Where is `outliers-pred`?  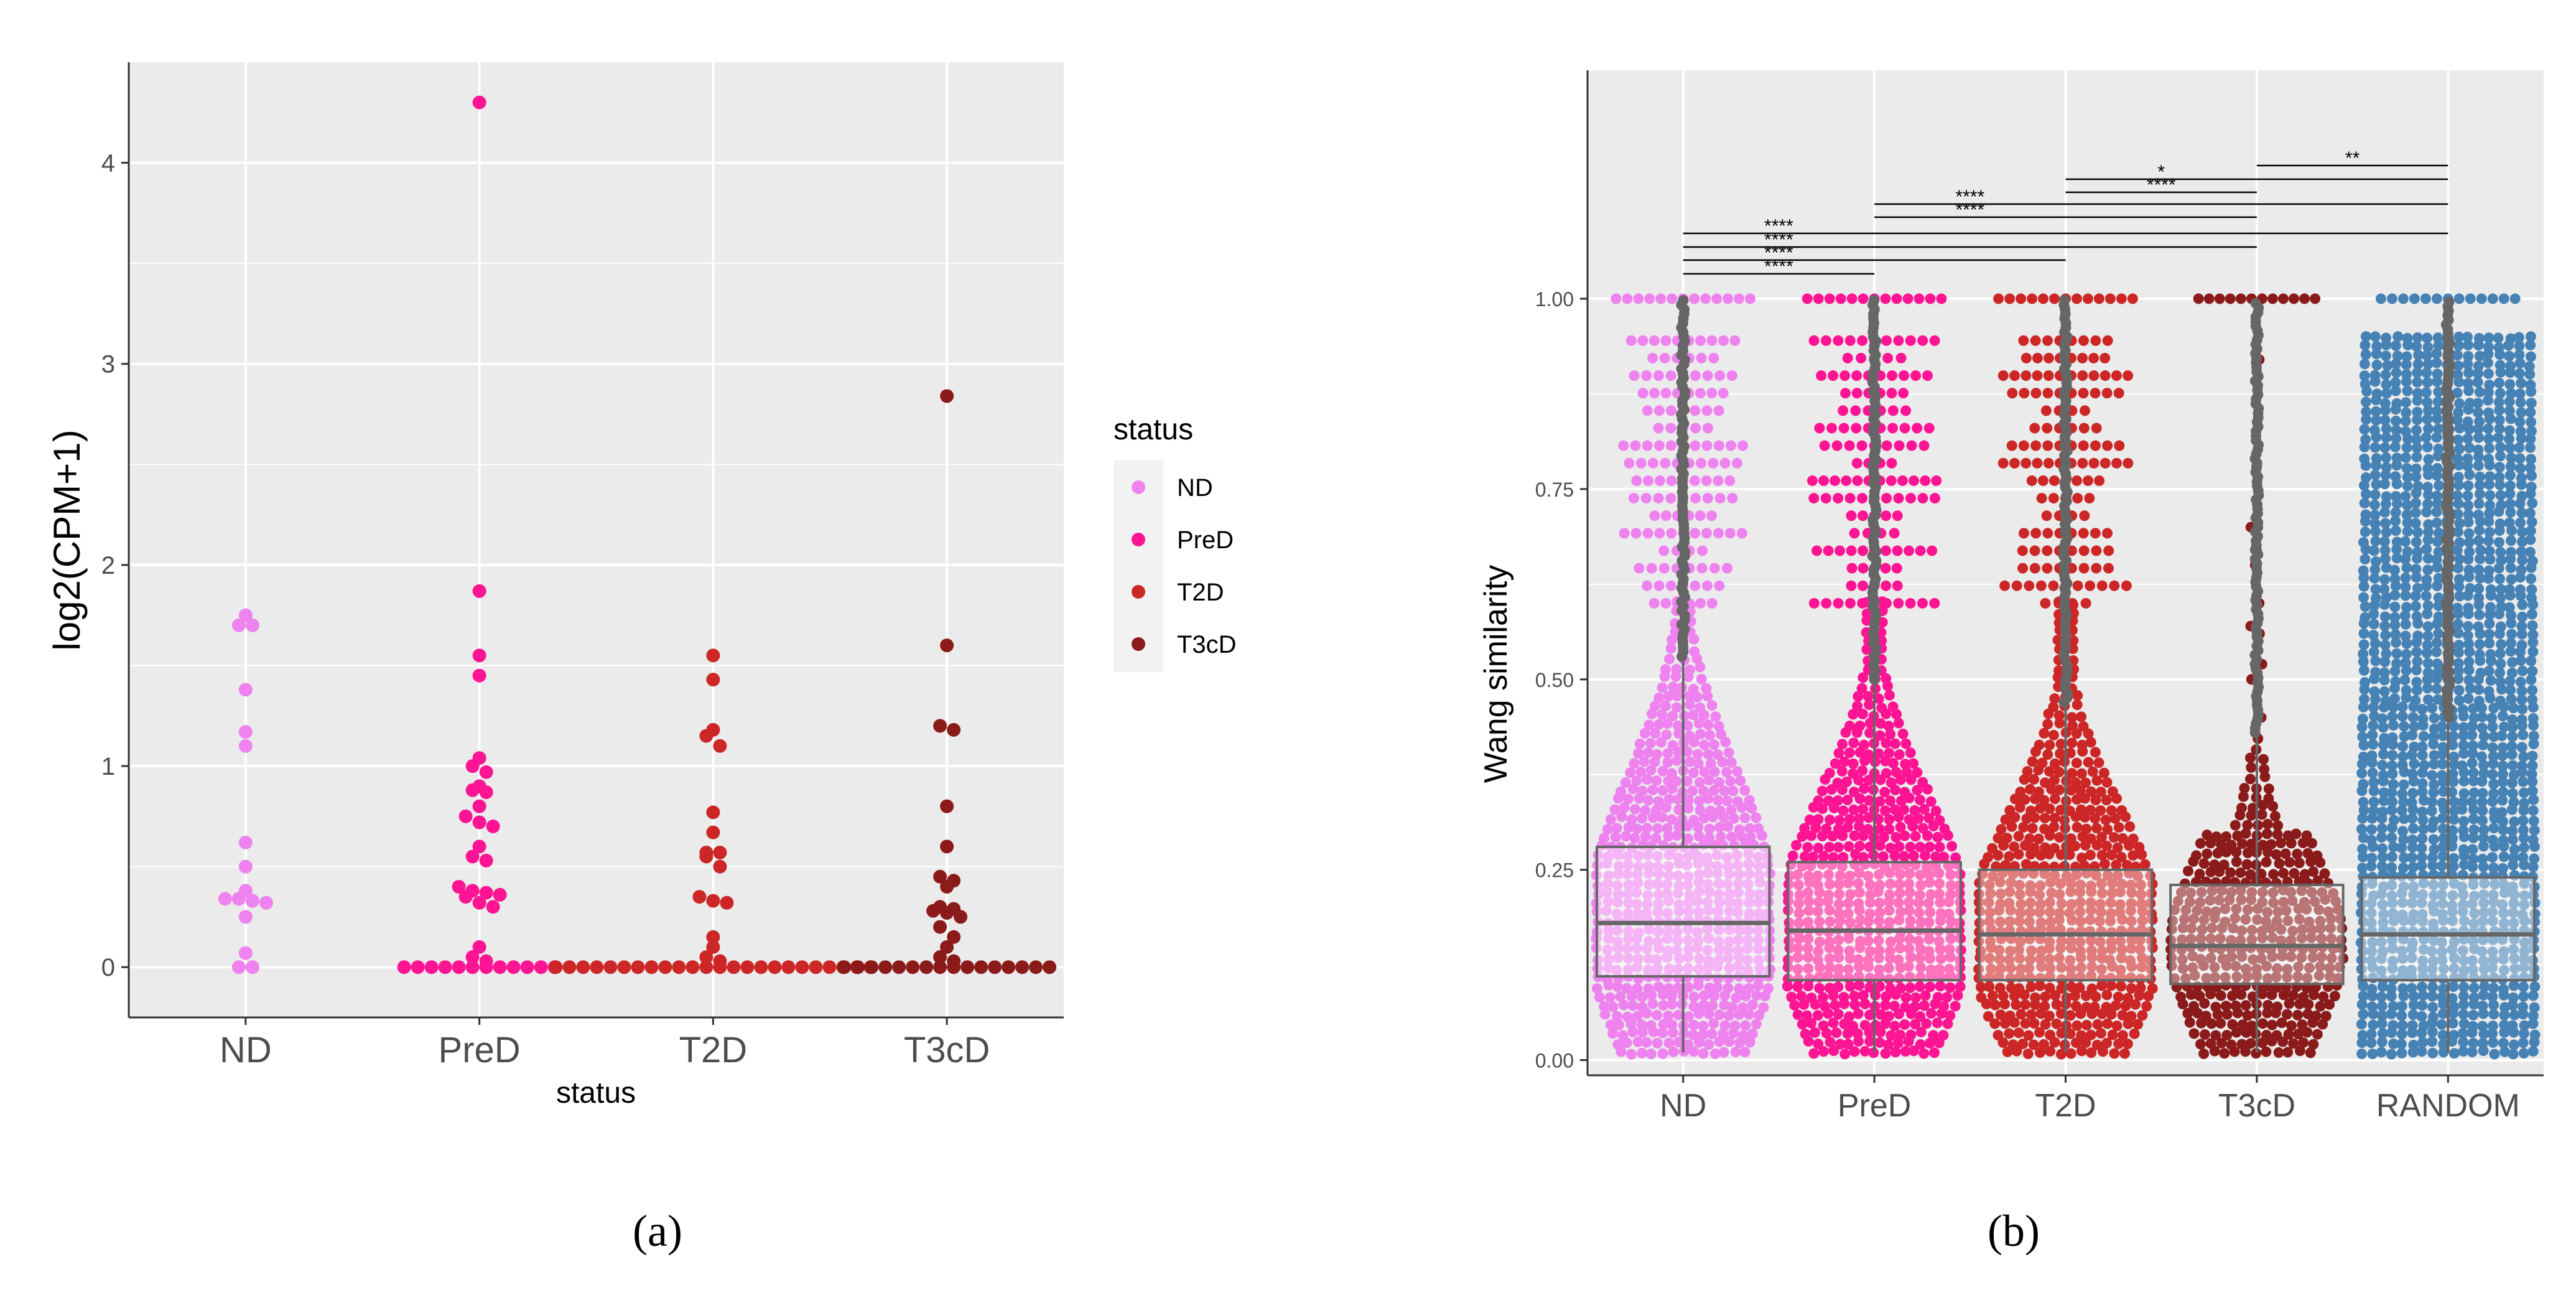
outliers-pred is located at coordinates (1874, 489).